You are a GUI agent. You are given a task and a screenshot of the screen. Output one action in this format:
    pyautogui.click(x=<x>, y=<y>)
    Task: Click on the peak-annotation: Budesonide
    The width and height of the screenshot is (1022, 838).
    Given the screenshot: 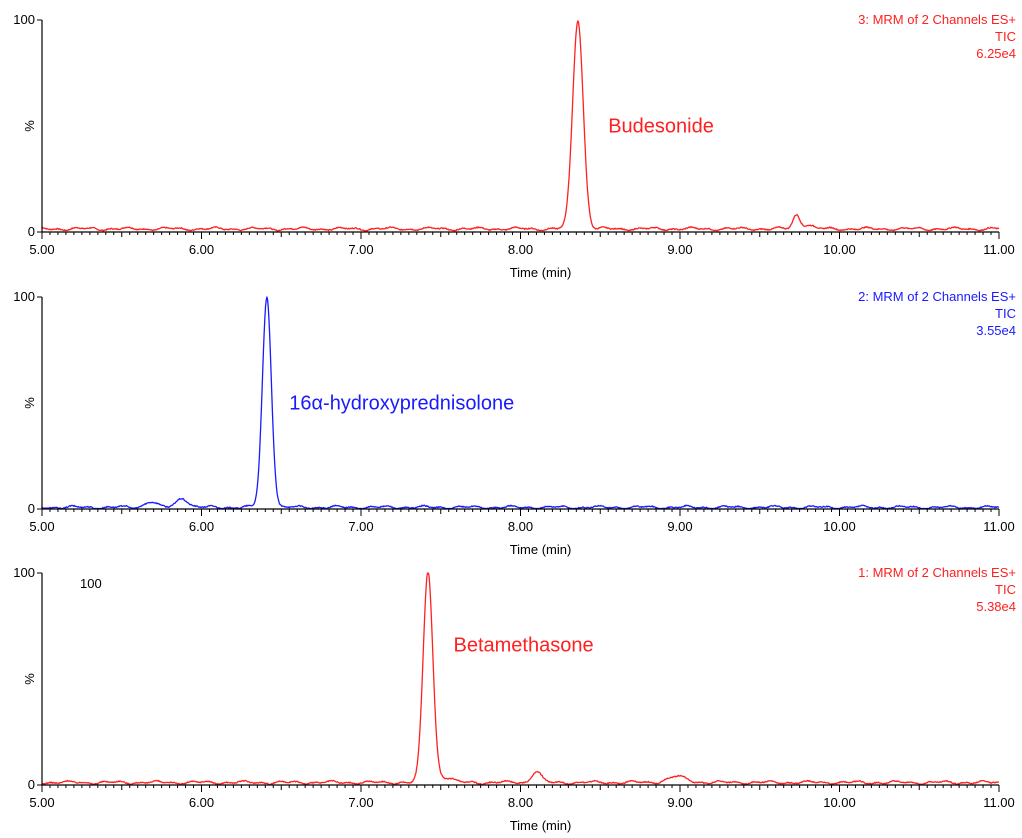 What is the action you would take?
    pyautogui.click(x=661, y=126)
    